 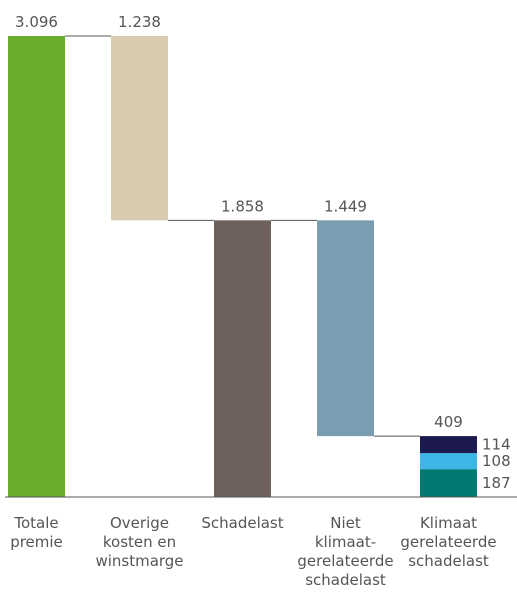 What do you see at coordinates (448, 422) in the screenshot?
I see `value-label: 409` at bounding box center [448, 422].